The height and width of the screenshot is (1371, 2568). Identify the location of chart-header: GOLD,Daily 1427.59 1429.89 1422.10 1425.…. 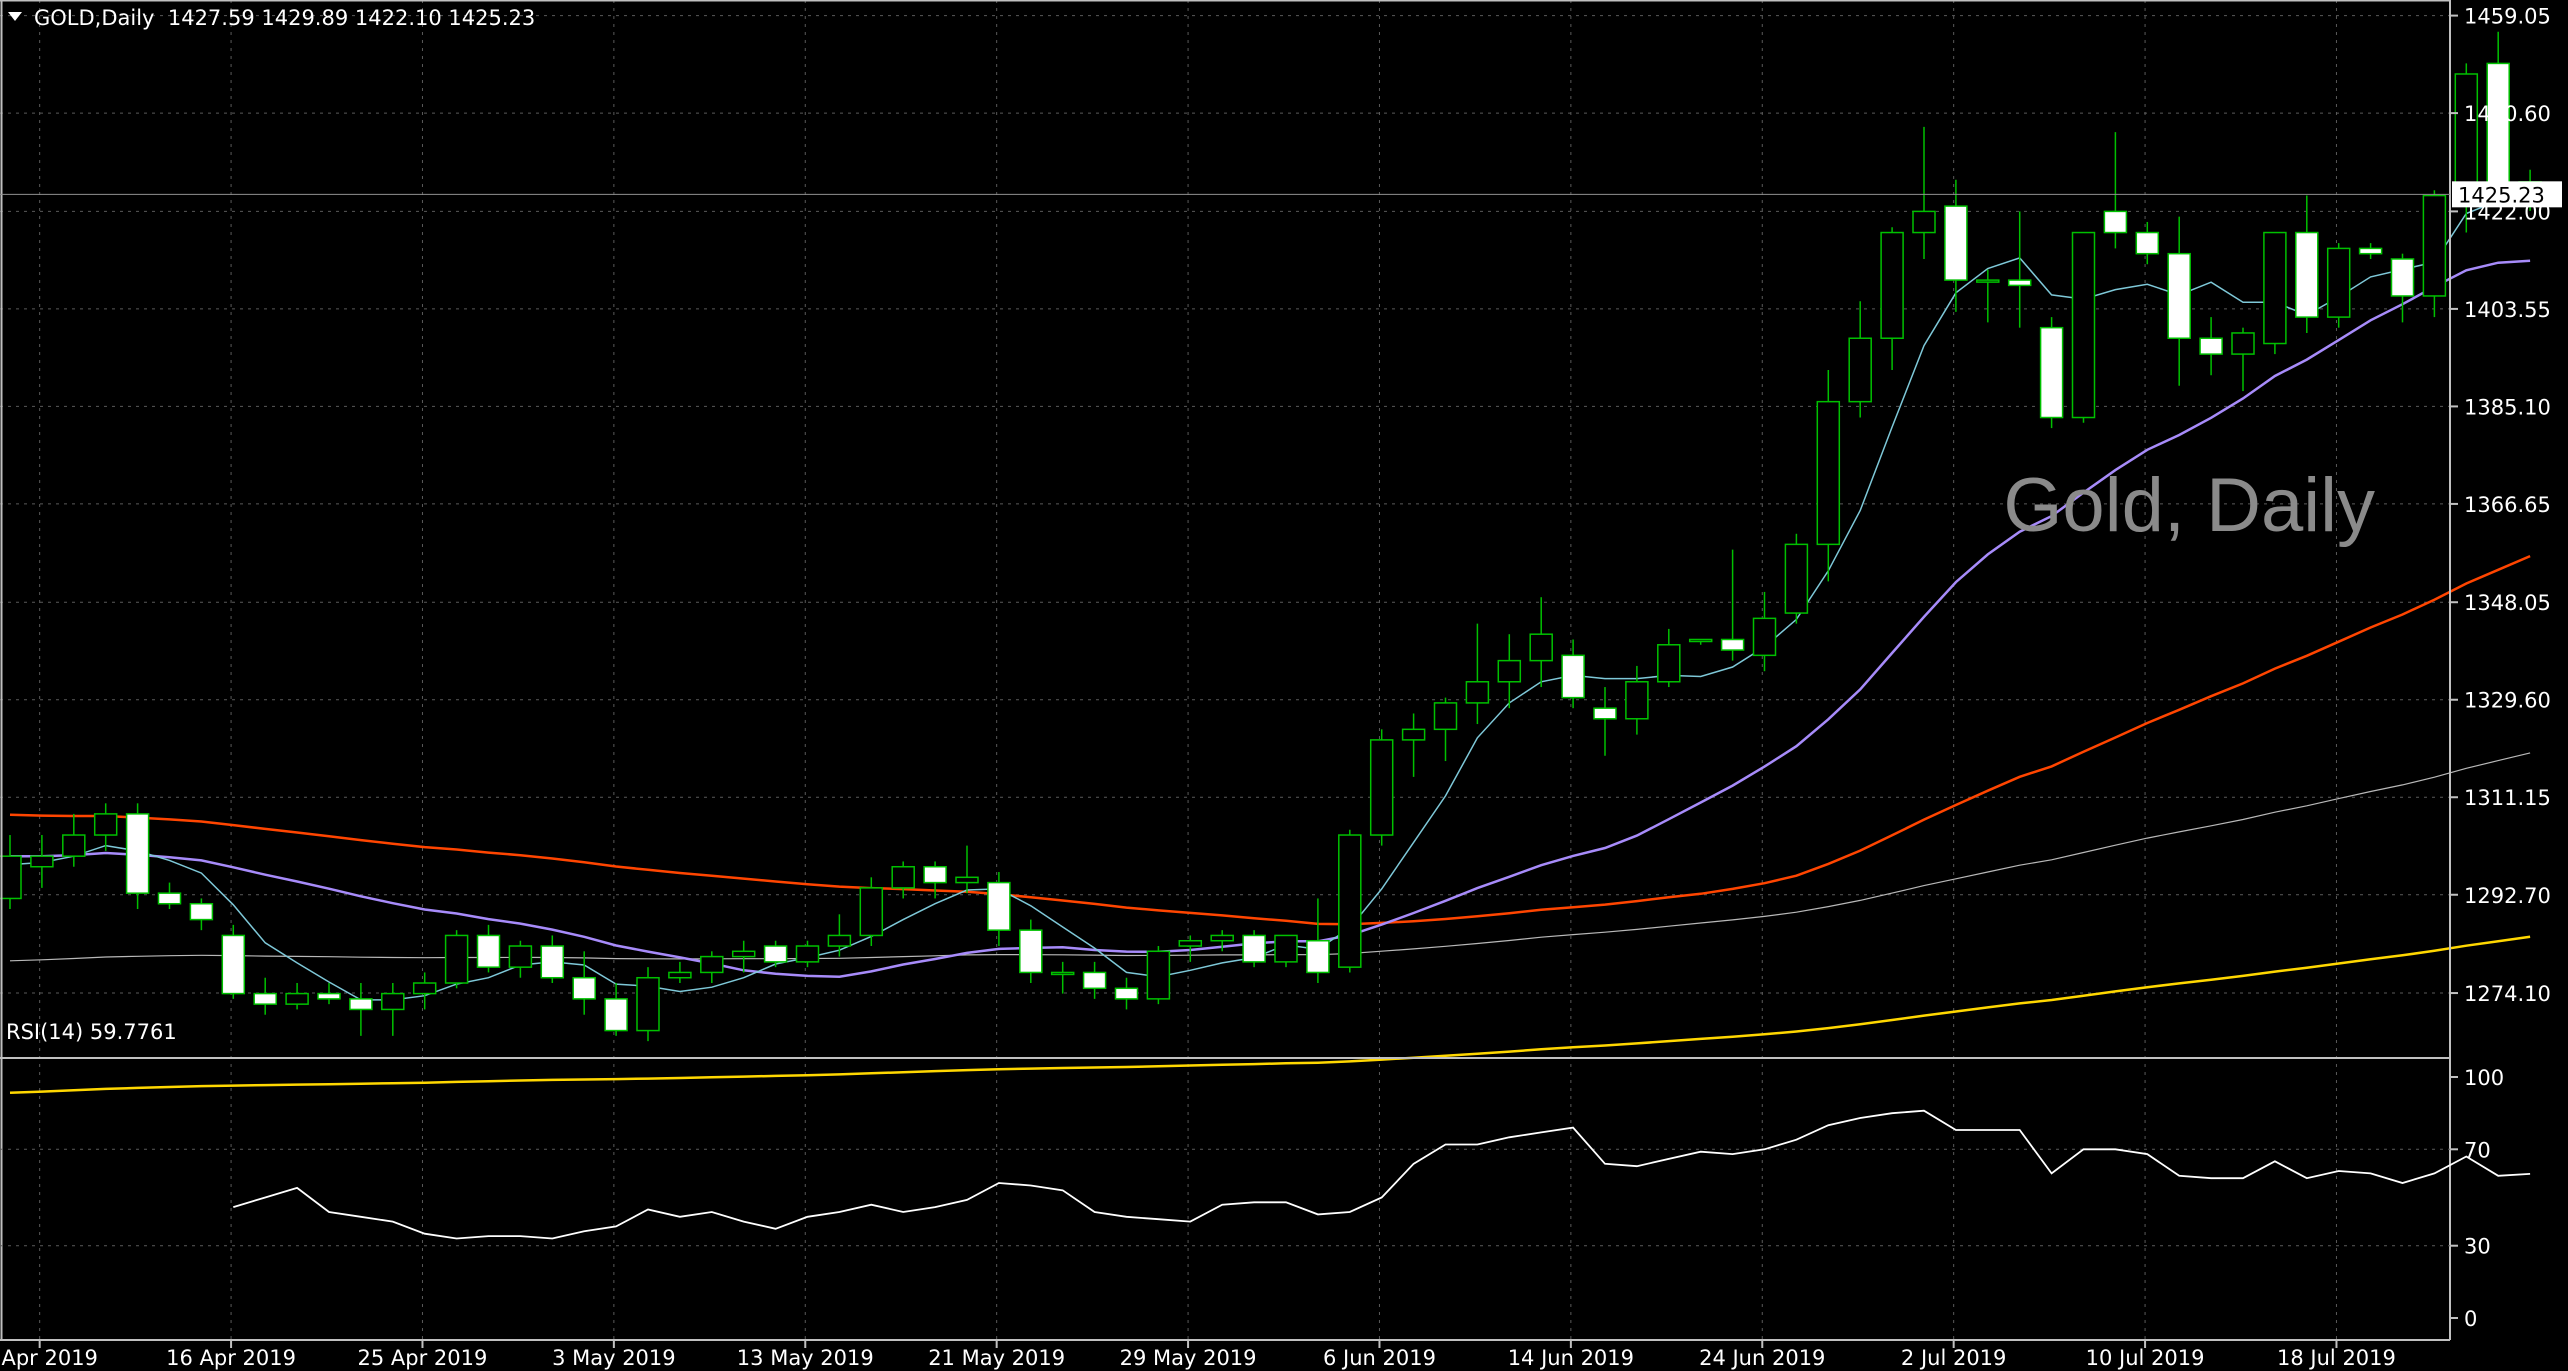
(284, 18).